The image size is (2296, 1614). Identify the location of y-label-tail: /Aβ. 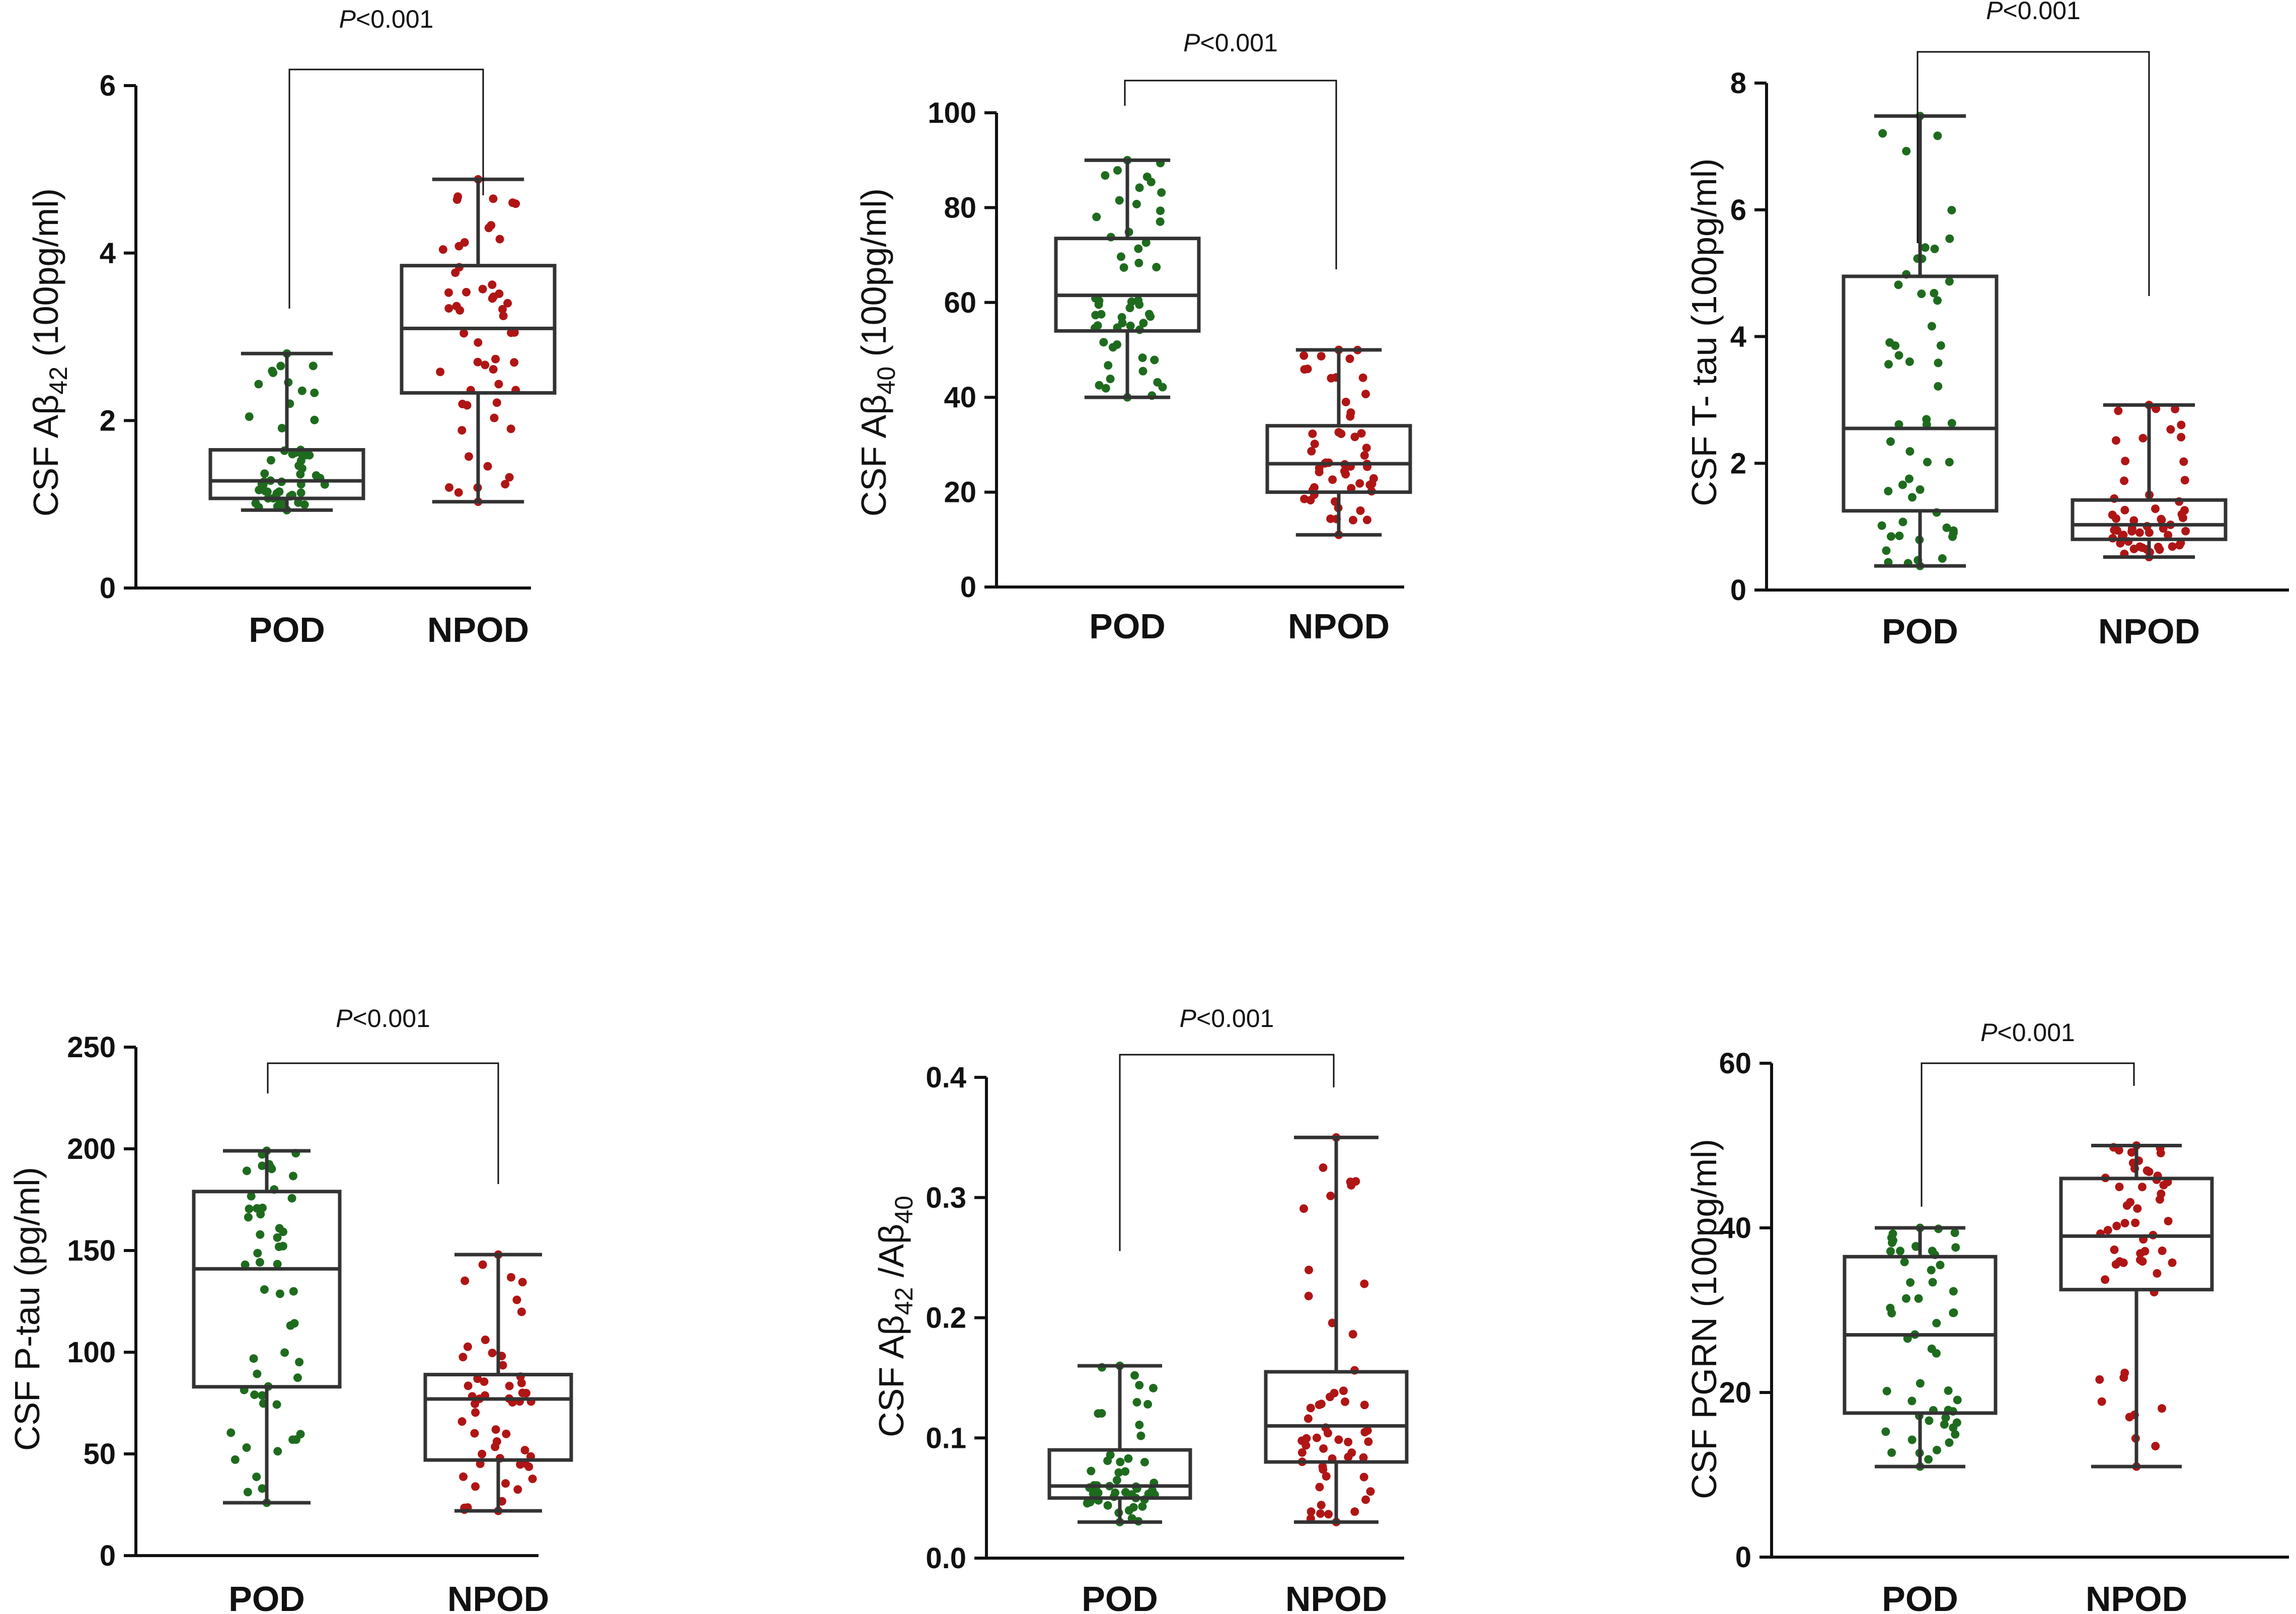
(892, 1256).